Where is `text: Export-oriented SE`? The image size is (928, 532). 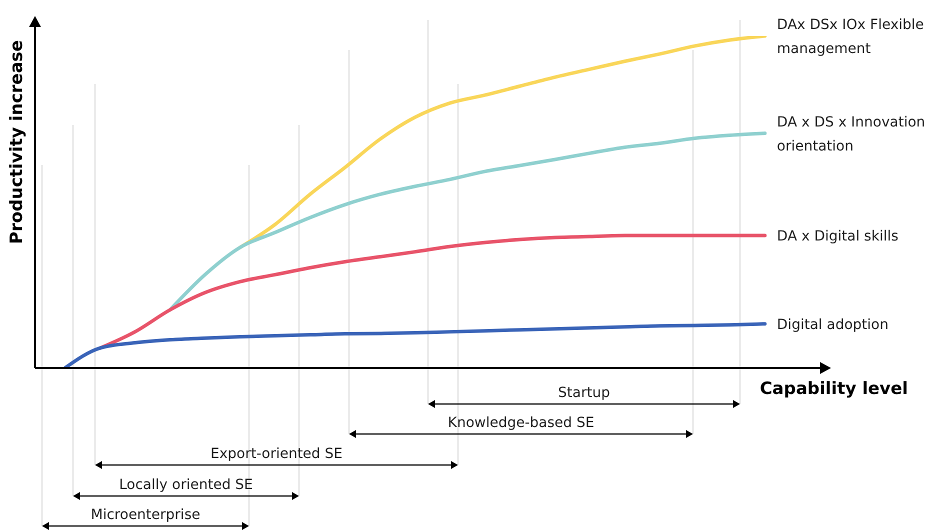
text: Export-oriented SE is located at coordinates (276, 454).